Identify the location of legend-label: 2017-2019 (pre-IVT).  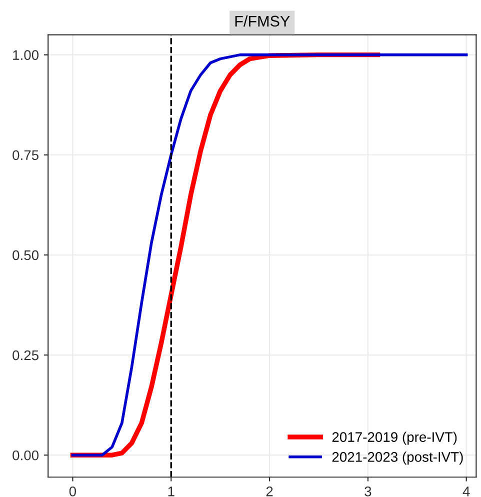
(394, 438).